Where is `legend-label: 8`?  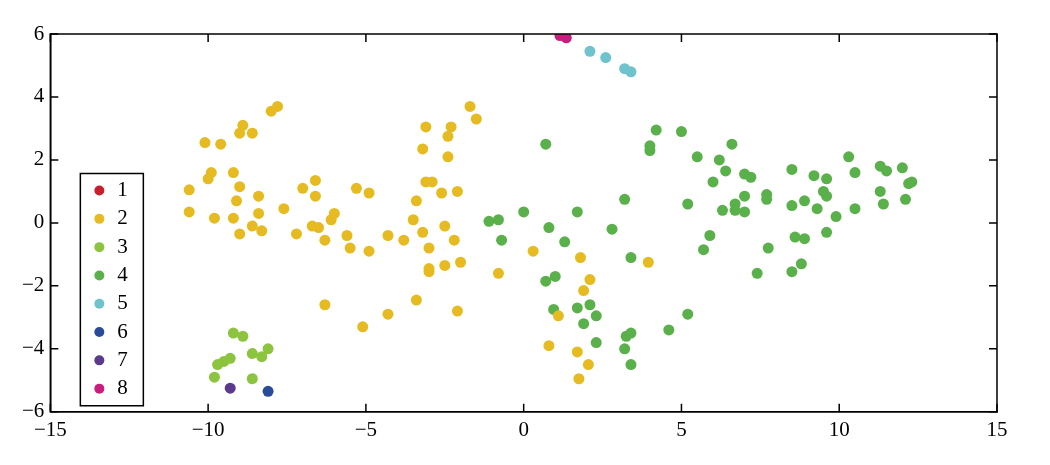
legend-label: 8 is located at coordinates (122, 387).